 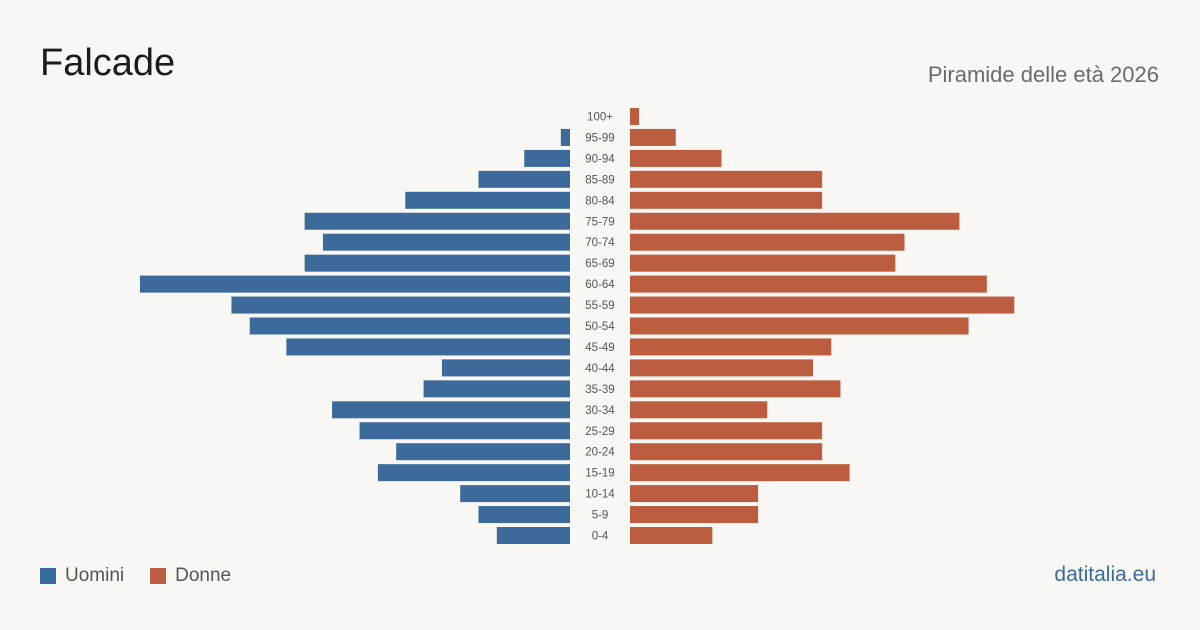 I want to click on legend-item-men: Uomini, so click(x=82, y=576).